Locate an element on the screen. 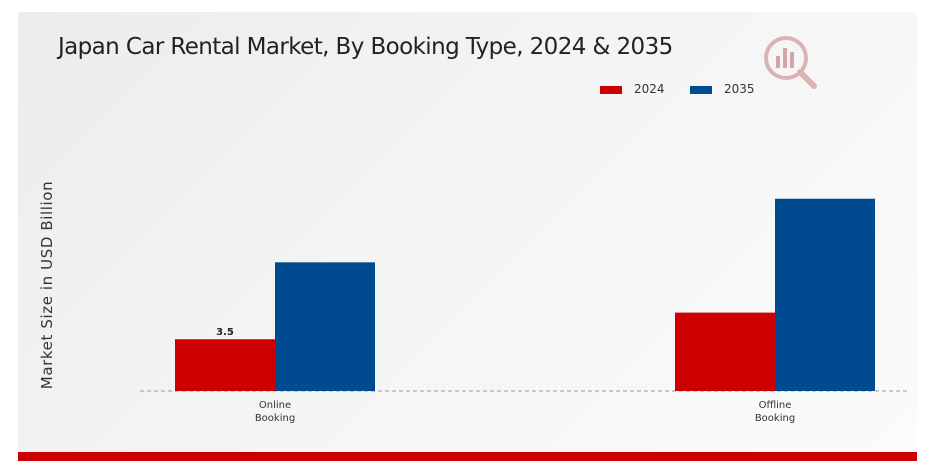 This screenshot has width=935, height=474. legend-label-2024: 2024 is located at coordinates (649, 89).